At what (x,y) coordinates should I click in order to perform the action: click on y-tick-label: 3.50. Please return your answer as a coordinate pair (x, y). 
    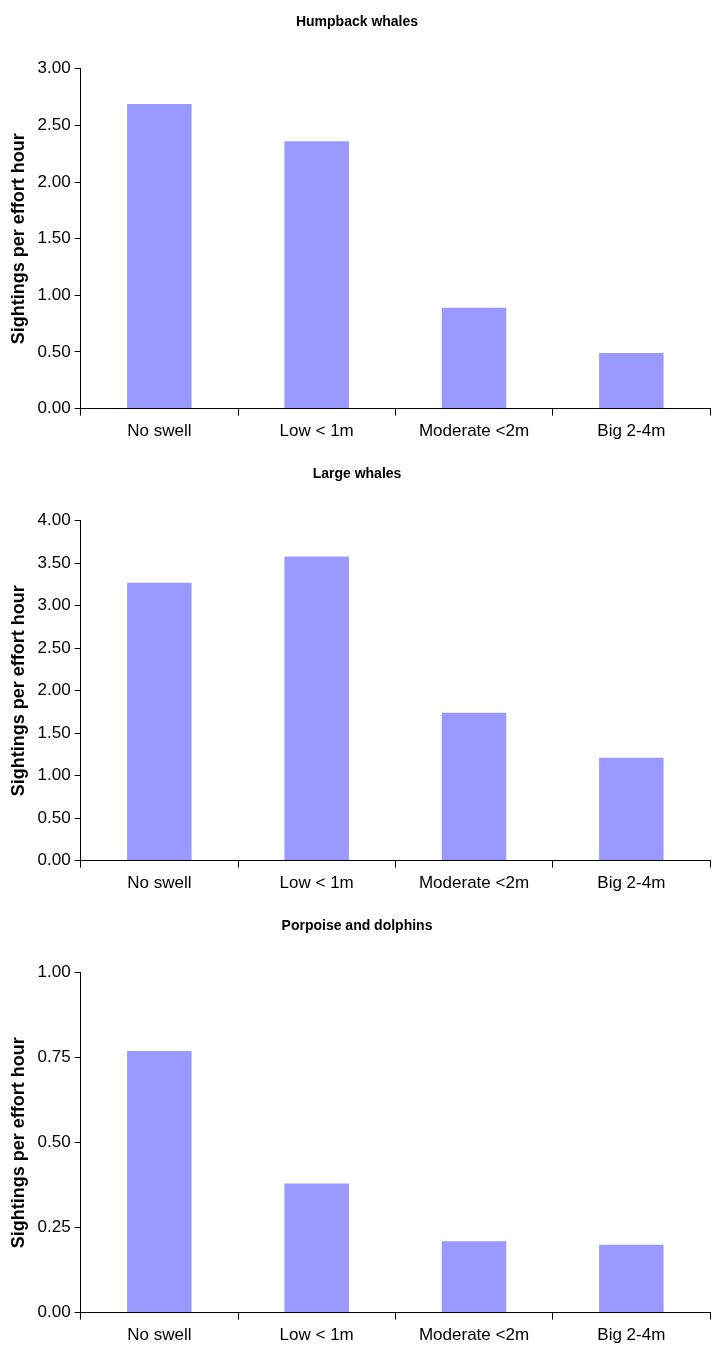
    Looking at the image, I should click on (54, 562).